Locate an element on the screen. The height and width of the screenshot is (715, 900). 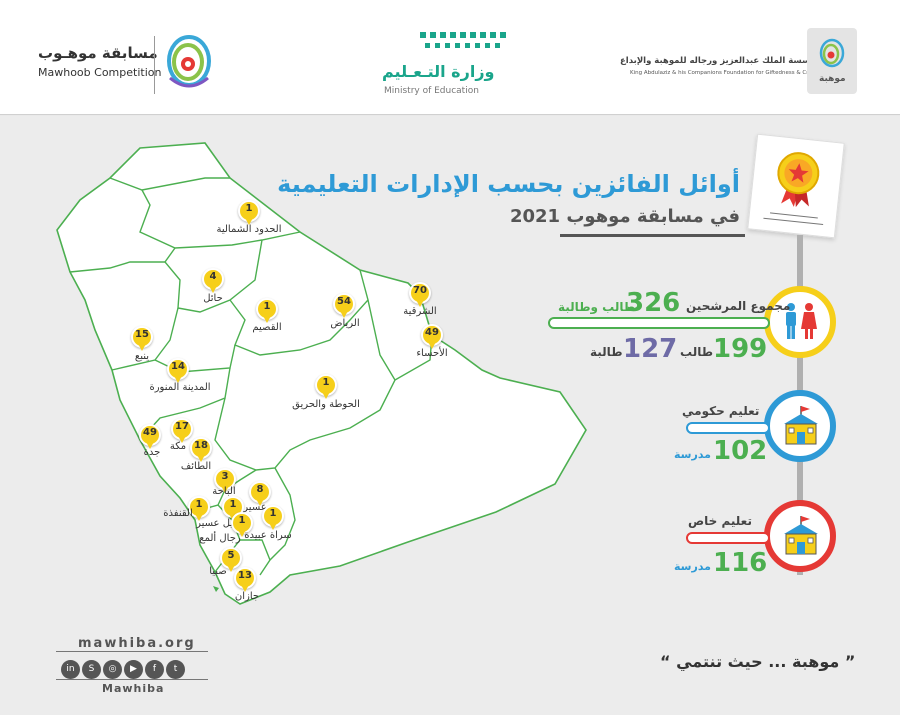
gov-label: تعليم حكومي is located at coordinates (721, 411).